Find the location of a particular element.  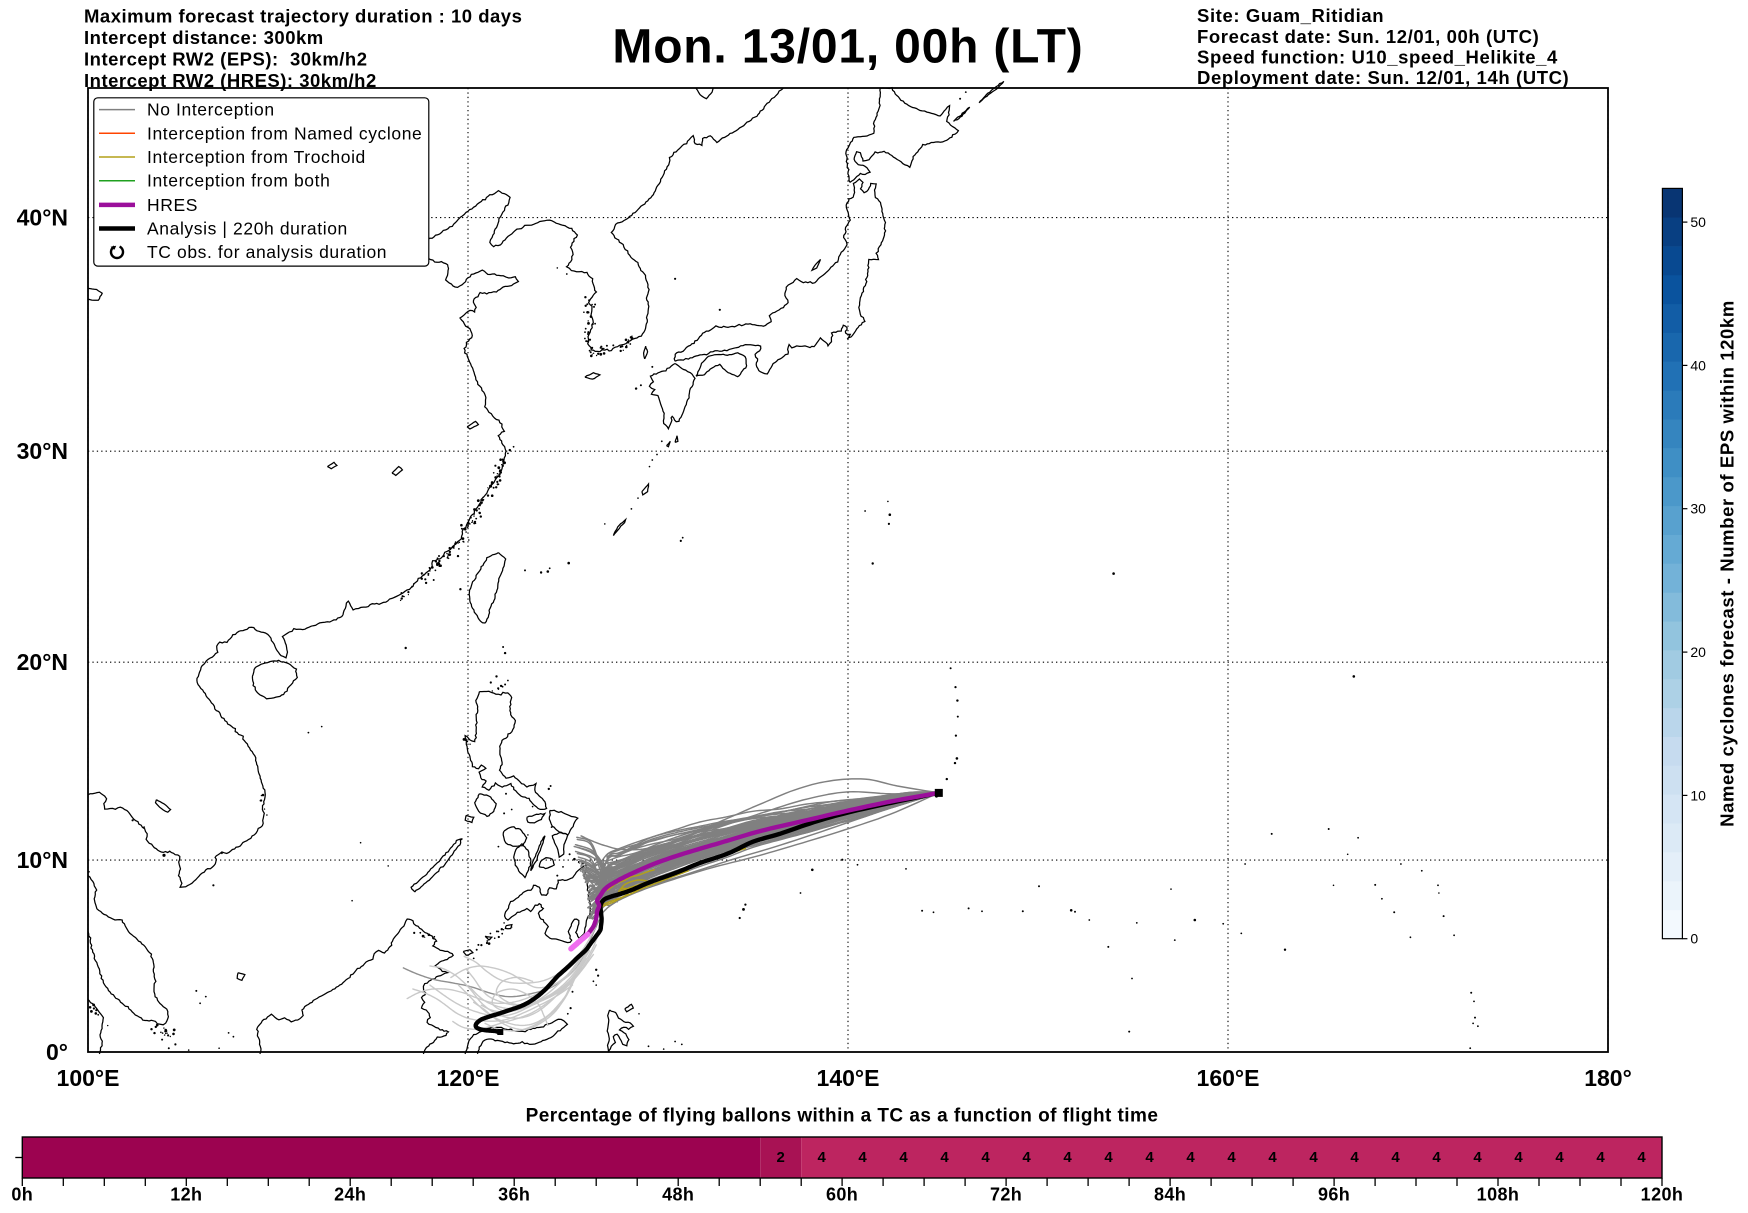

svg-text: 108h is located at coordinates (1498, 1195).